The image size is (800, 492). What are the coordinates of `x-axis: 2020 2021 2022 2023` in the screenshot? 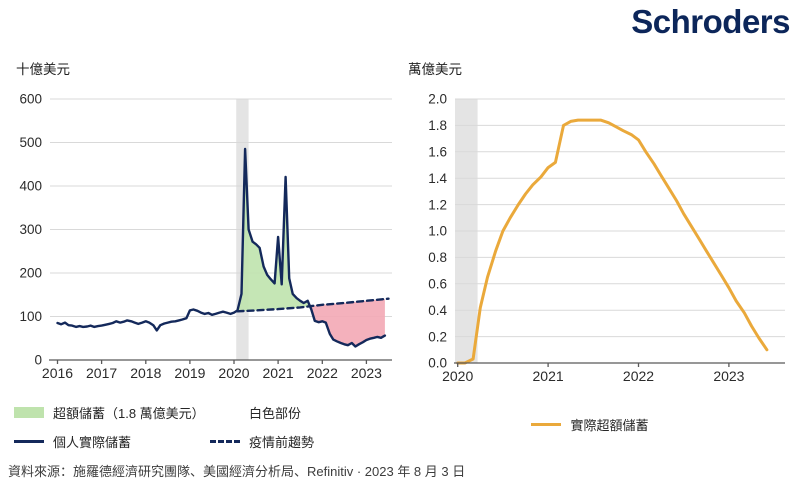 It's located at (613, 373).